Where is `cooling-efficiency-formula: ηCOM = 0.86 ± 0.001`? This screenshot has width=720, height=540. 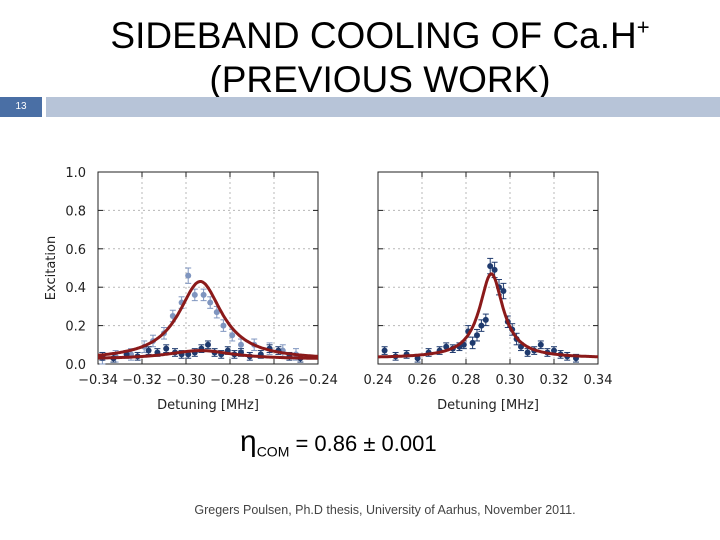 cooling-efficiency-formula: ηCOM = 0.86 ± 0.001 is located at coordinates (338, 442).